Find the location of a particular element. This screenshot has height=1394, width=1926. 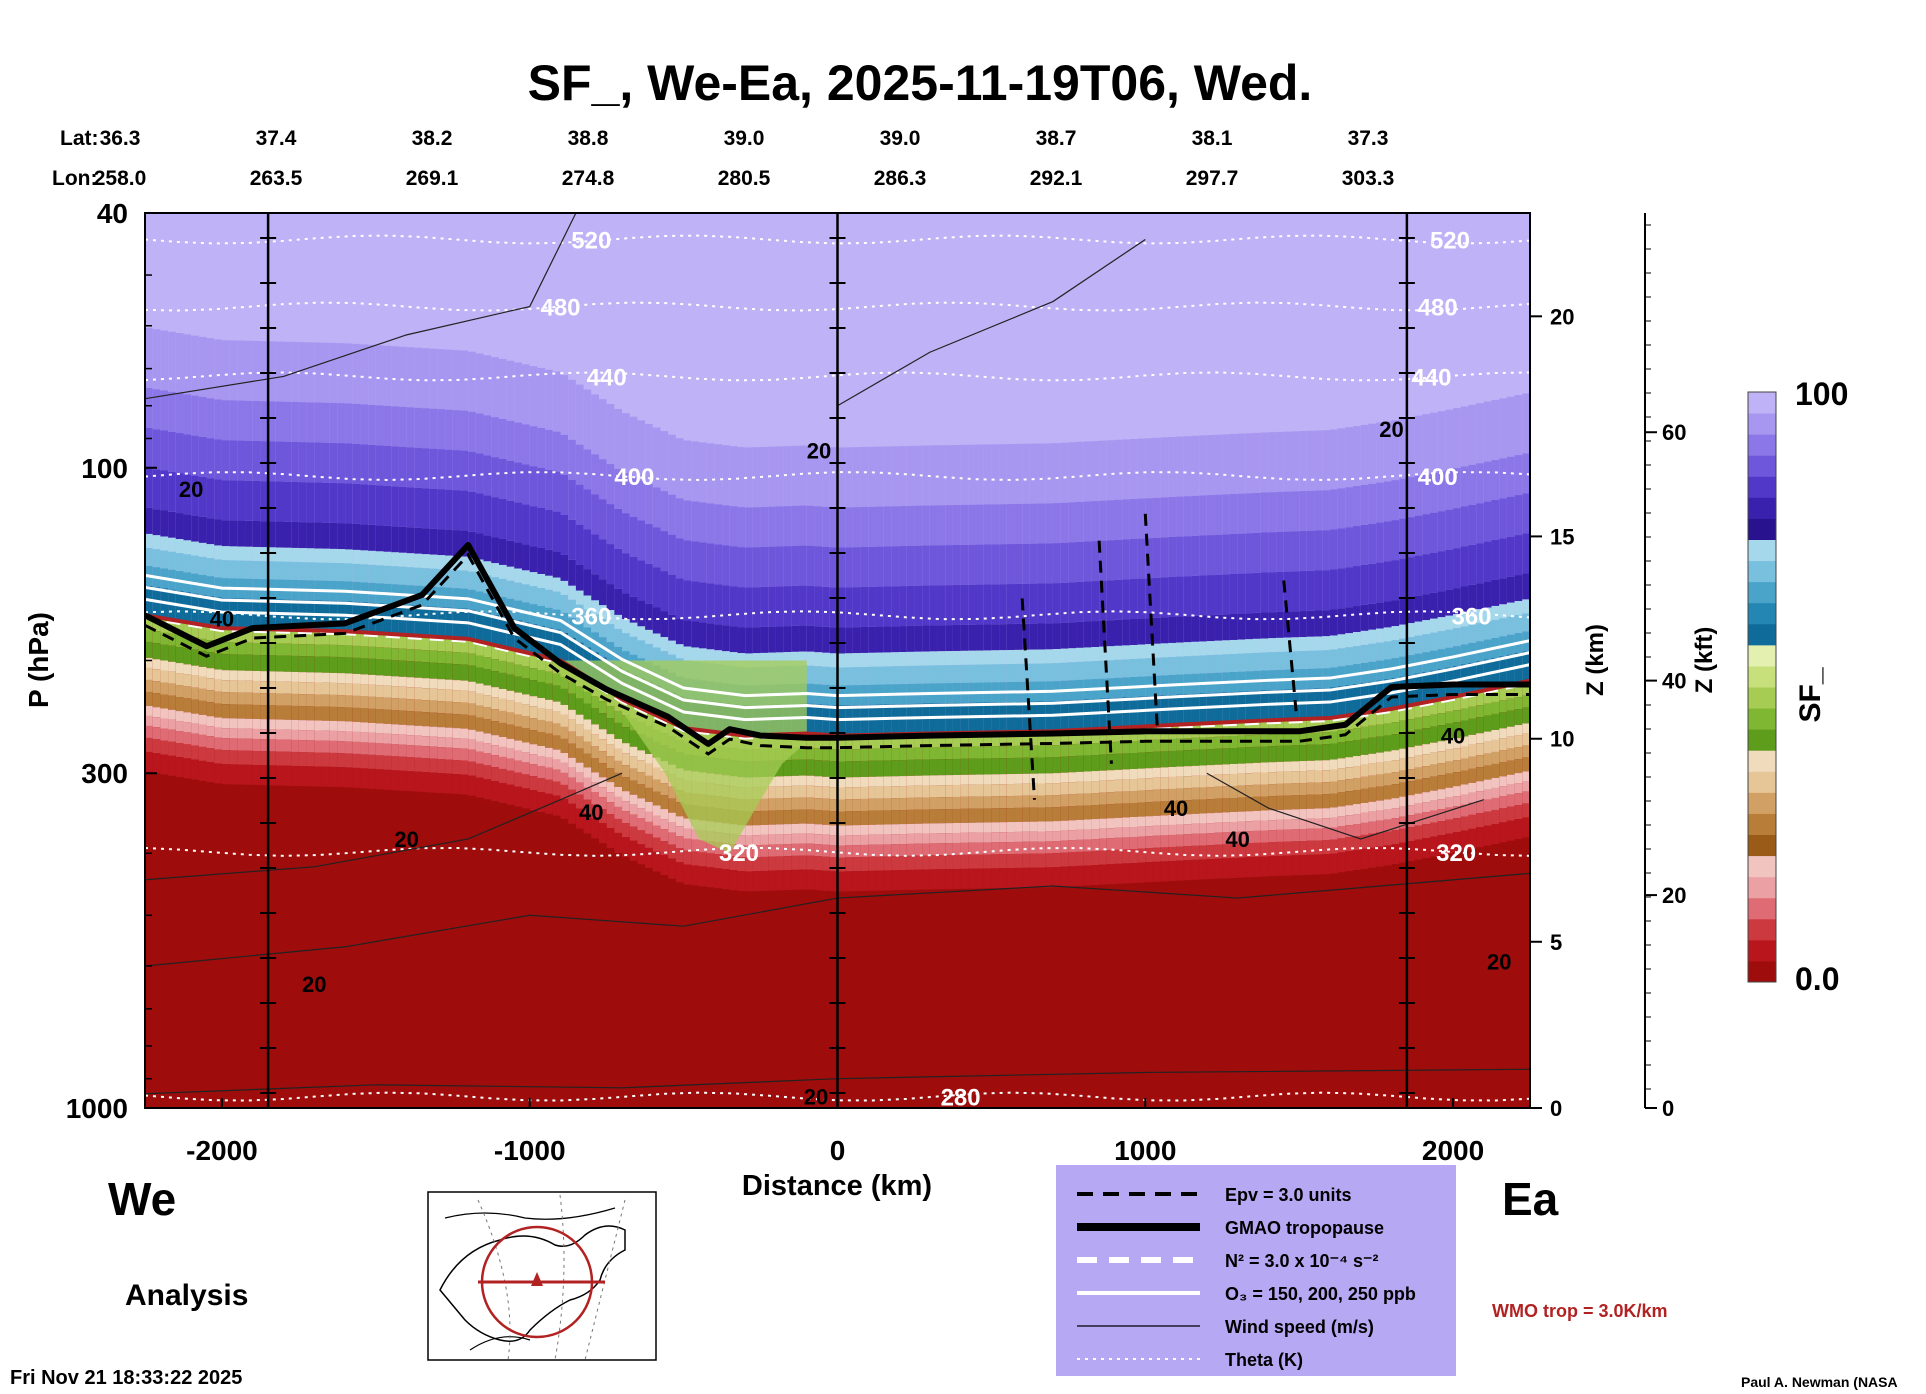

wind-label: 20 is located at coordinates (191, 489).